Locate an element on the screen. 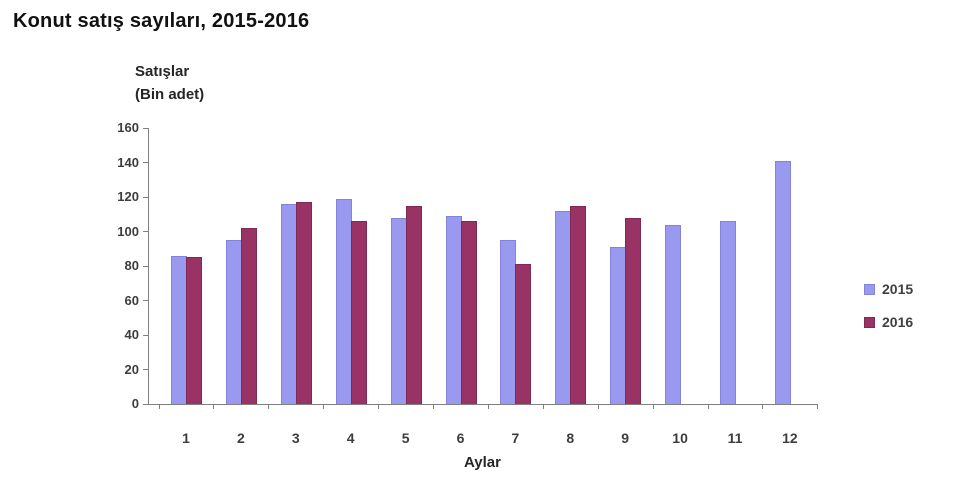  y-tick-label: 140 is located at coordinates (128, 162).